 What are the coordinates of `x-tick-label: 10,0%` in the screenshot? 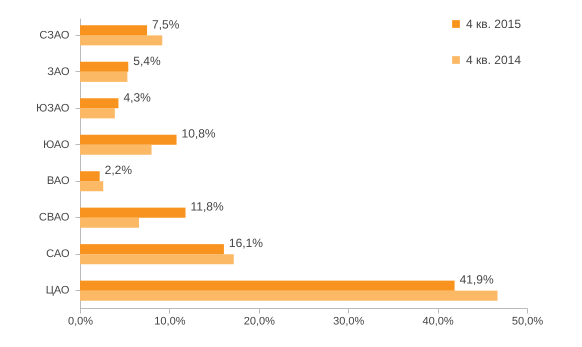 It's located at (170, 322).